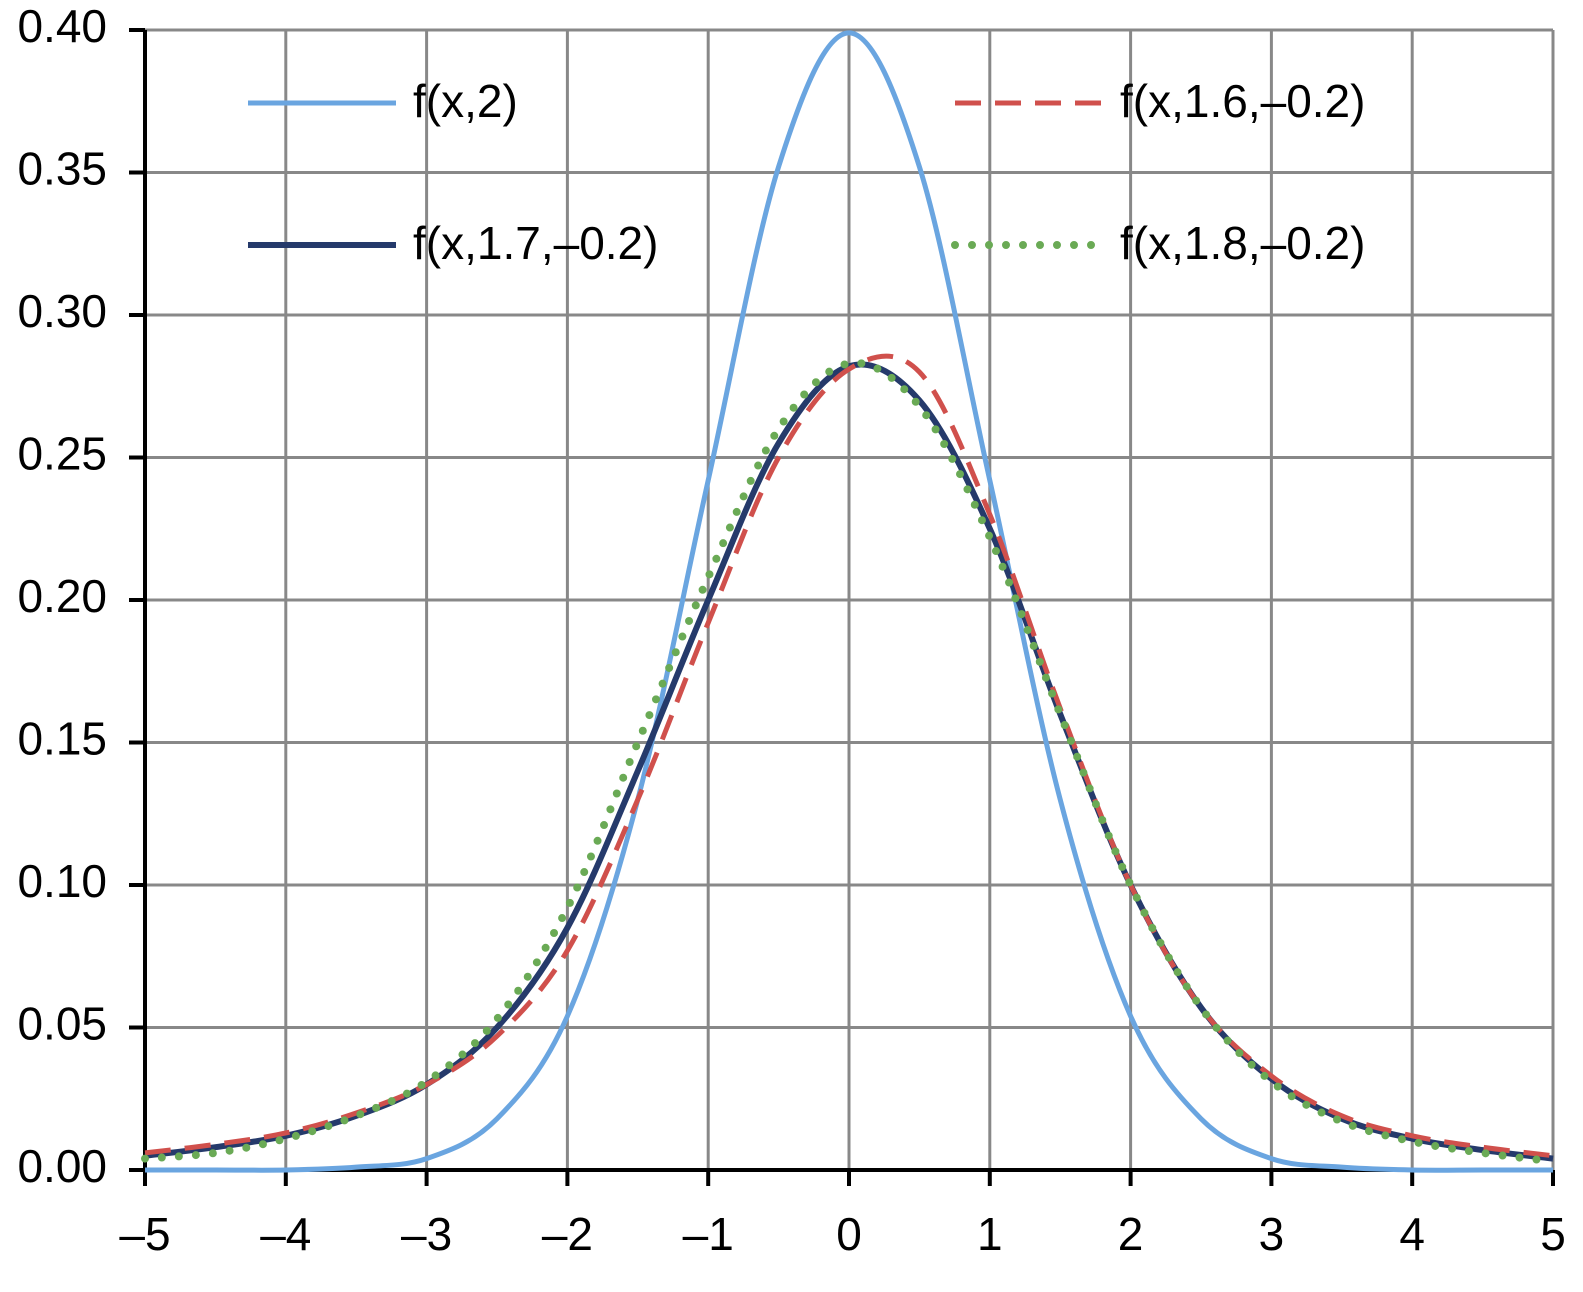 The image size is (1583, 1292). I want to click on y-tick-label: 0.00, so click(62, 1166).